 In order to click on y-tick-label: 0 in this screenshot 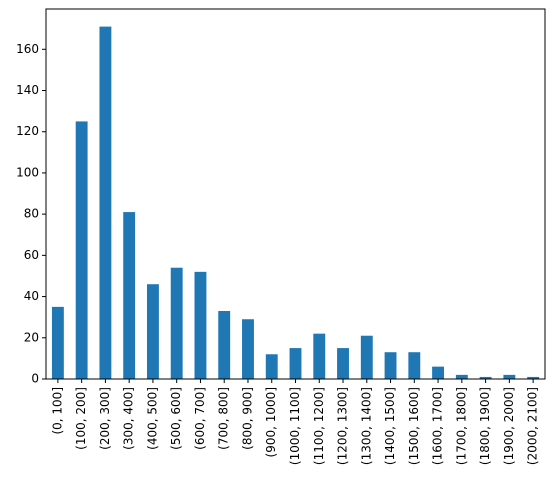, I will do `click(35, 379)`.